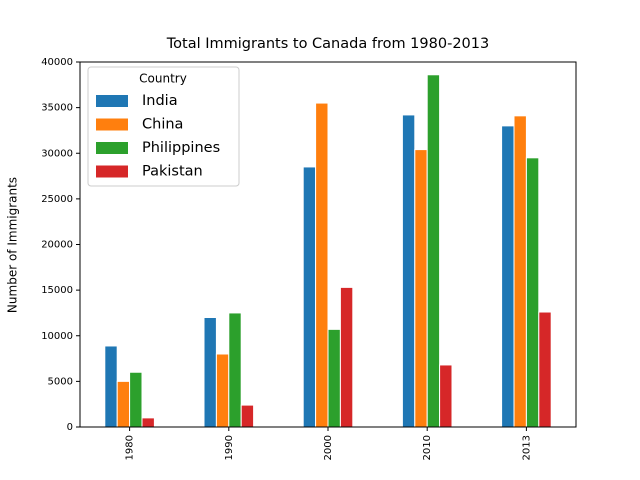 Image resolution: width=640 pixels, height=480 pixels. What do you see at coordinates (427, 447) in the screenshot?
I see `x-tick-label: 2010` at bounding box center [427, 447].